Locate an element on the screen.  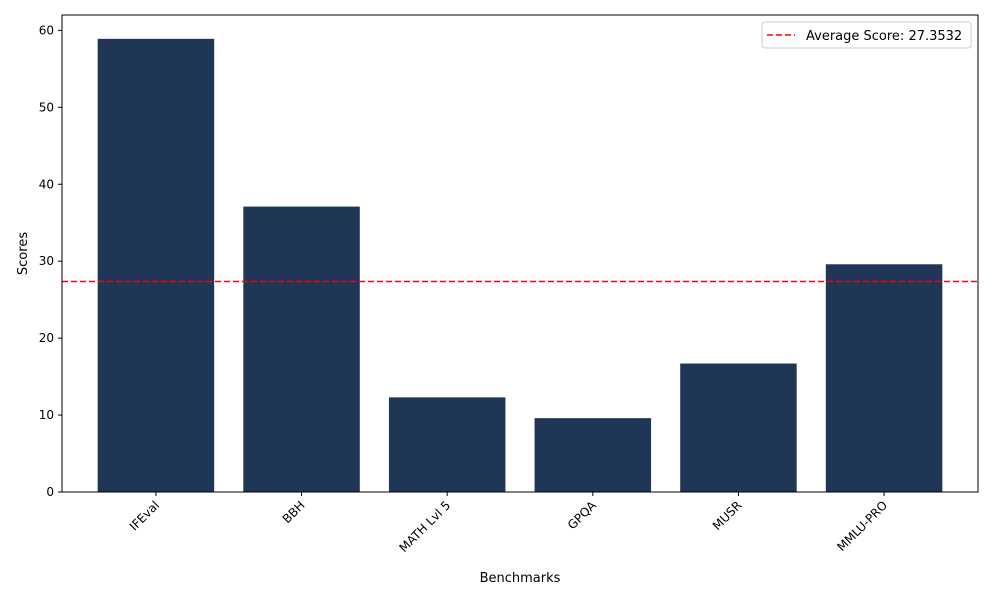
x-tick-label: BBH is located at coordinates (294, 512).